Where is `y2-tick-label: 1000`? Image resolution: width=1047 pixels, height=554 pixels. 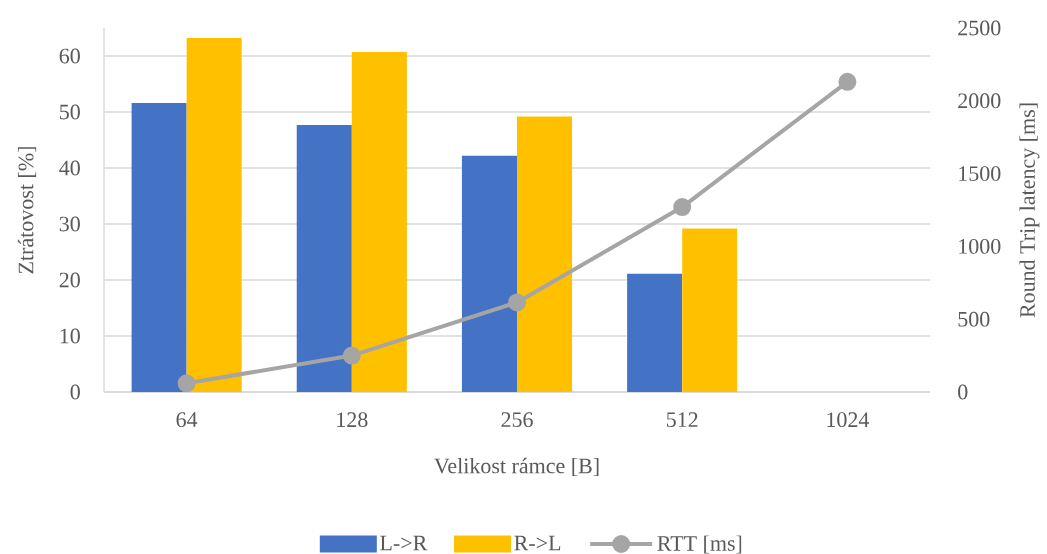
y2-tick-label: 1000 is located at coordinates (980, 246).